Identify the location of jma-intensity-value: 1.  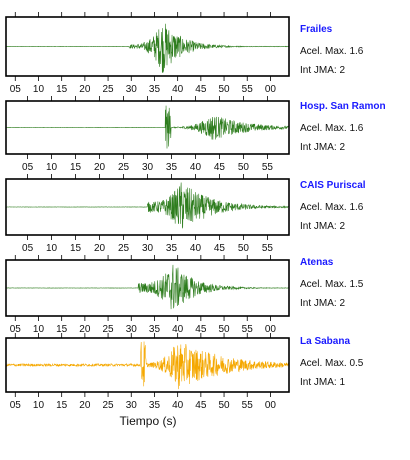
(342, 382).